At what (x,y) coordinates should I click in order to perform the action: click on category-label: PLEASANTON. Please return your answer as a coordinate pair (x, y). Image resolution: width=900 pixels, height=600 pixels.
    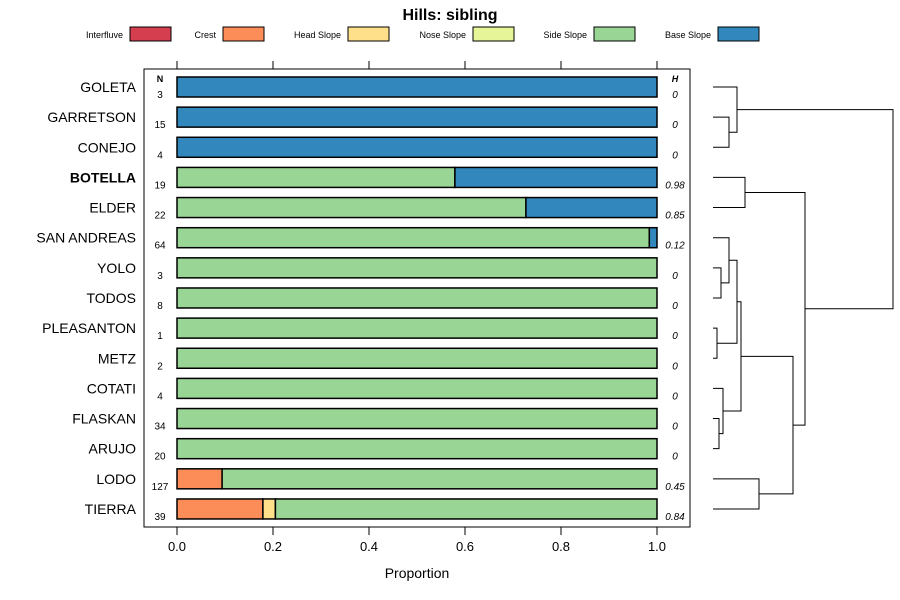
    Looking at the image, I should click on (89, 328).